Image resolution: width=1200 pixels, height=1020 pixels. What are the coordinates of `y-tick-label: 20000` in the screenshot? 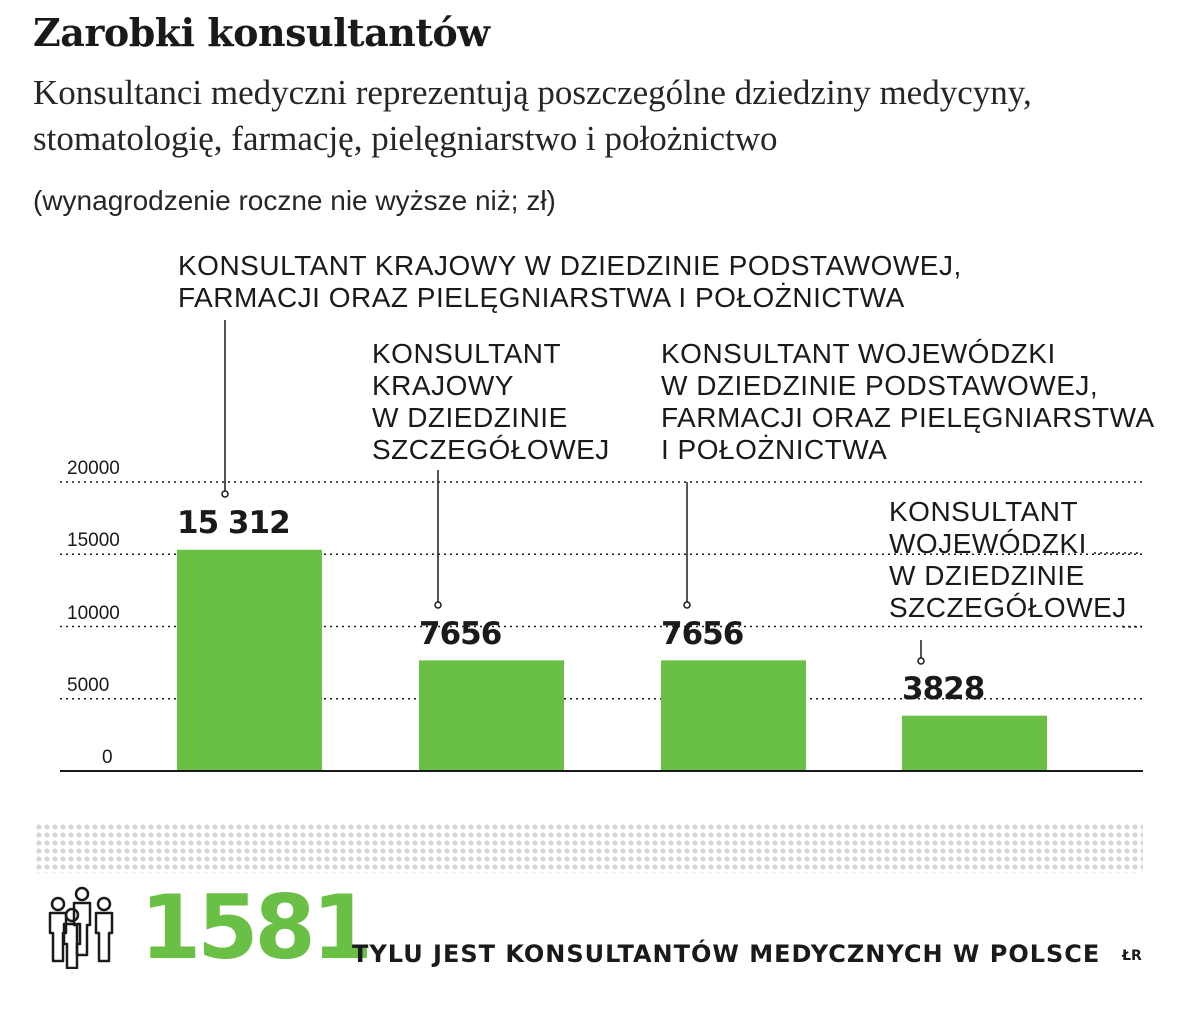 It's located at (93, 468).